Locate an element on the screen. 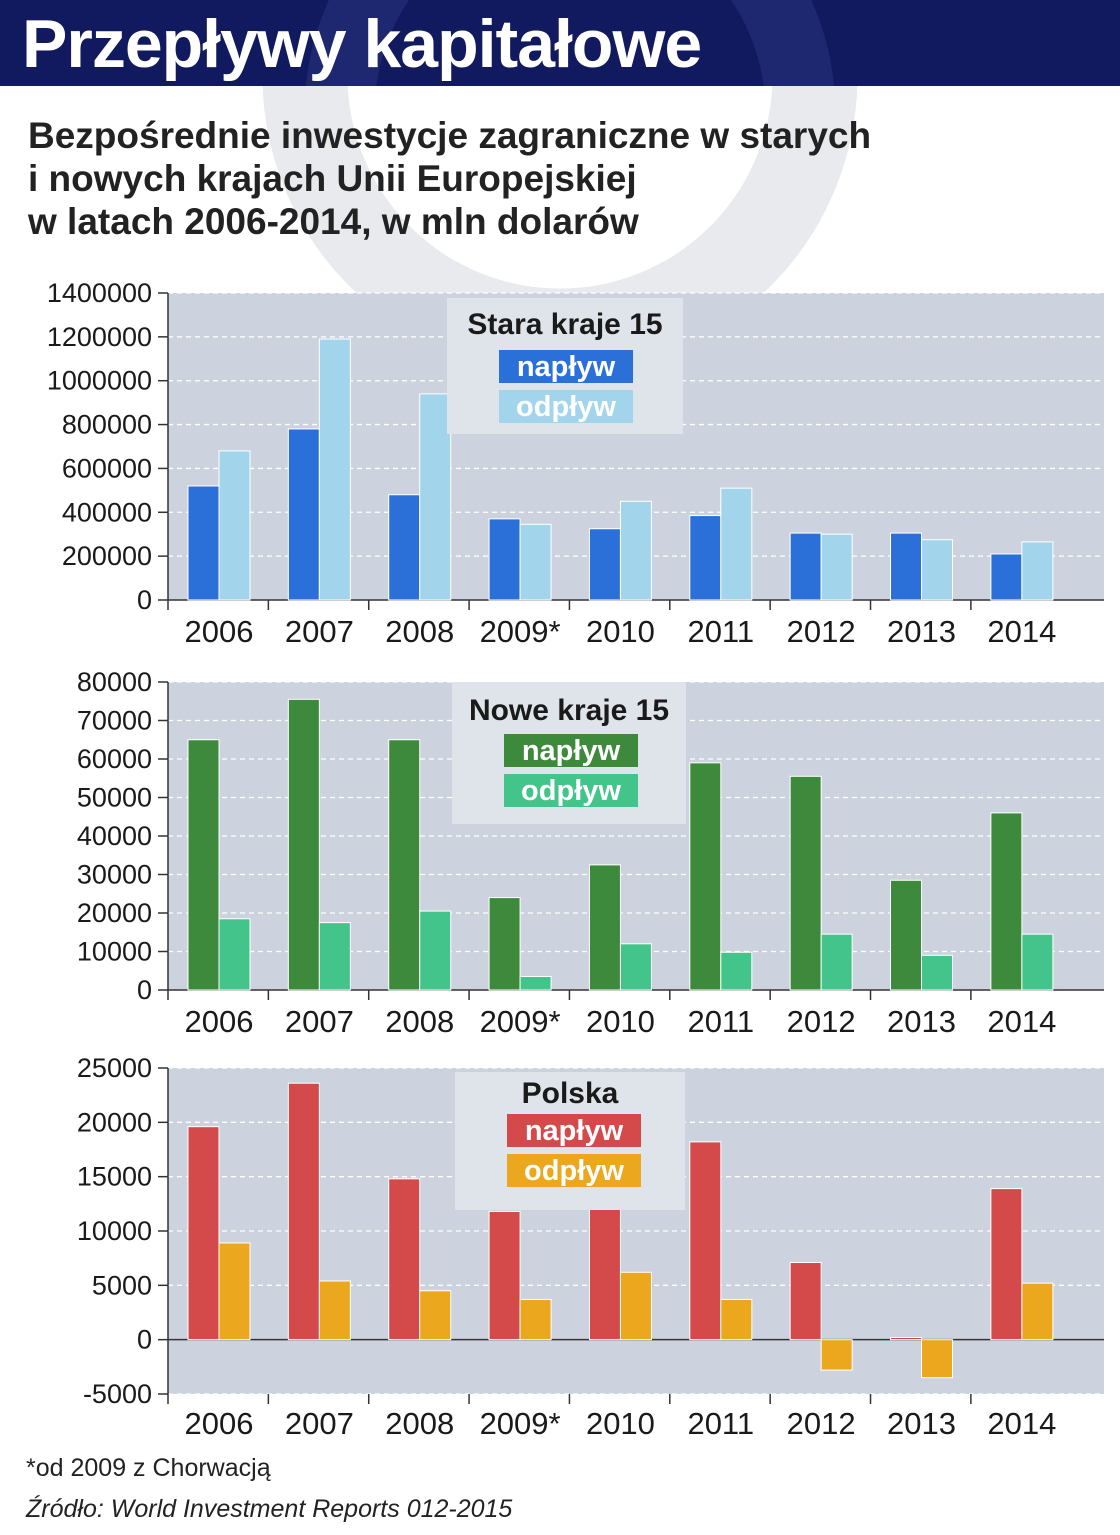  y-tick-label: 25000 is located at coordinates (114, 1068).